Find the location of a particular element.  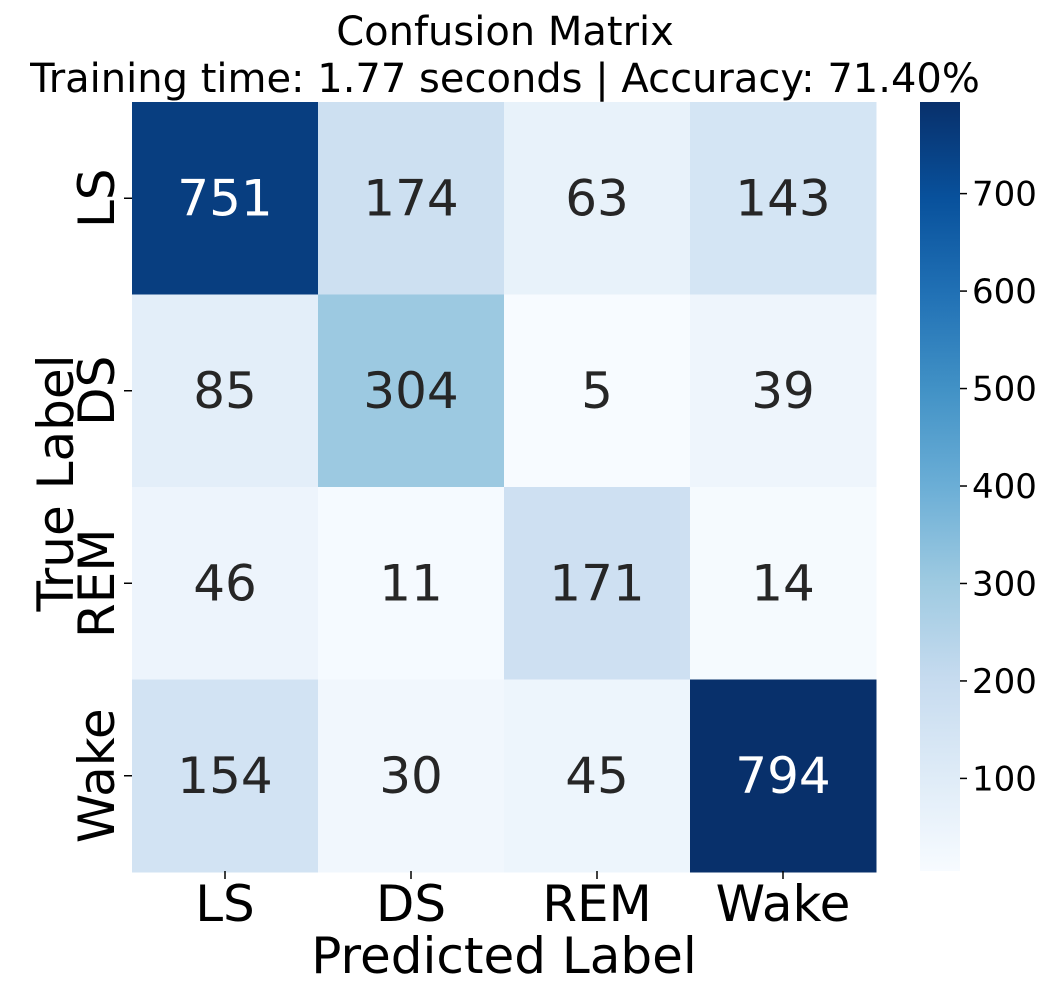

cell-value-label: 46 is located at coordinates (225, 583).